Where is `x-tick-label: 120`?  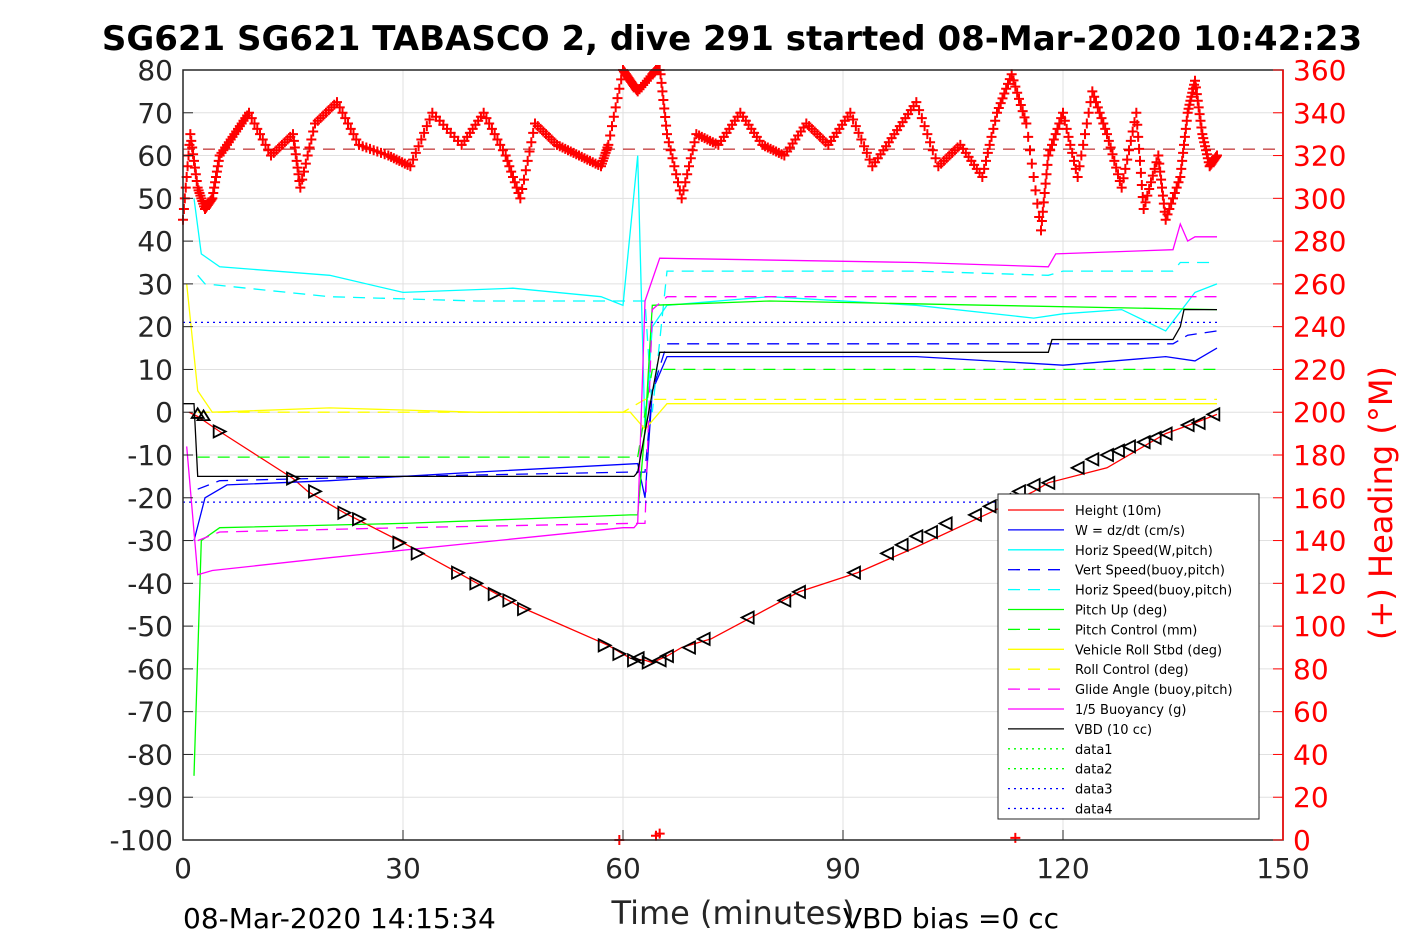 x-tick-label: 120 is located at coordinates (1062, 868).